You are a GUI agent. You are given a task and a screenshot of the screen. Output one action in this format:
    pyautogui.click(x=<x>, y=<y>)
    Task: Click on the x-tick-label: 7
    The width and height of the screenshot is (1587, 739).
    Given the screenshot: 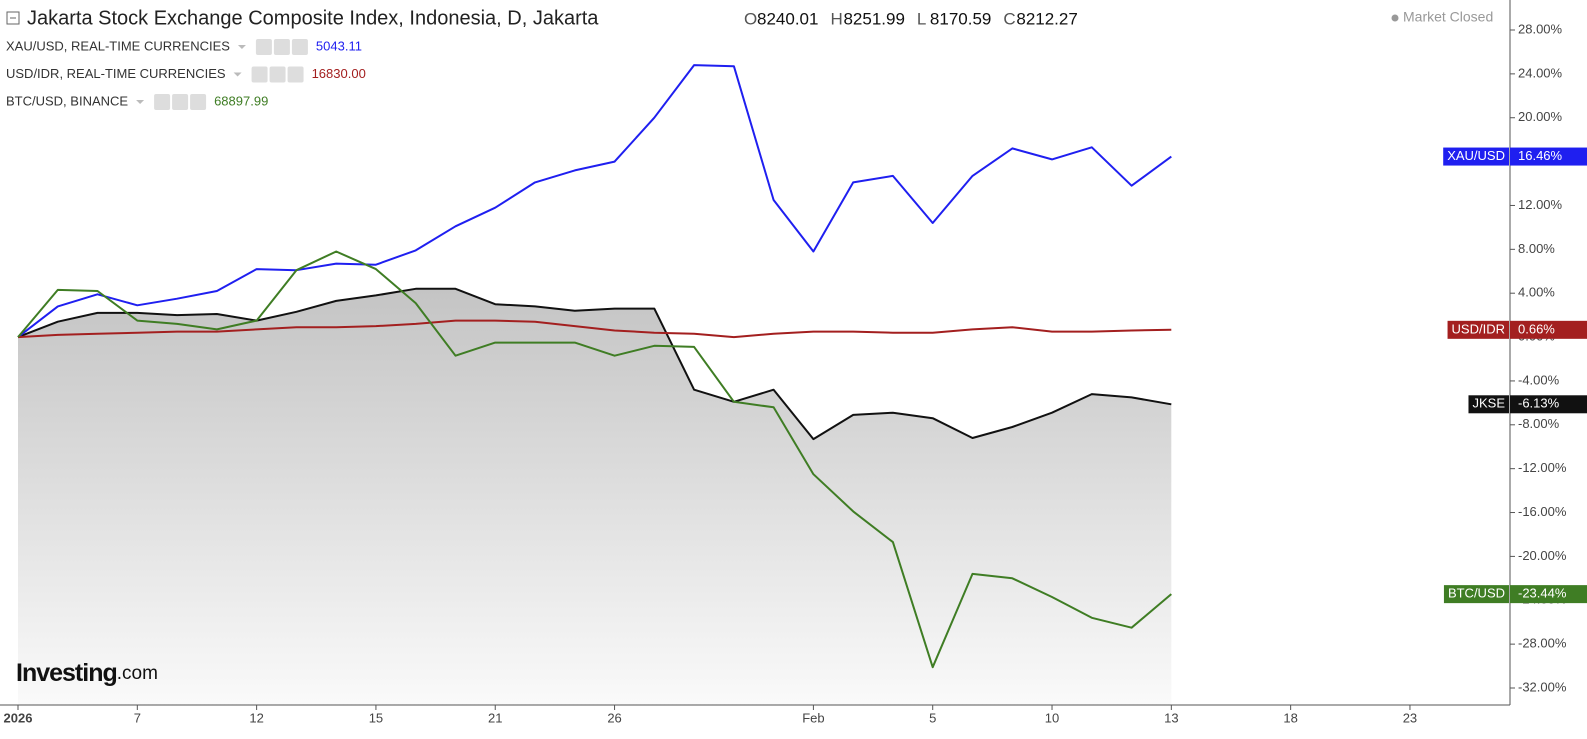 What is the action you would take?
    pyautogui.click(x=137, y=717)
    